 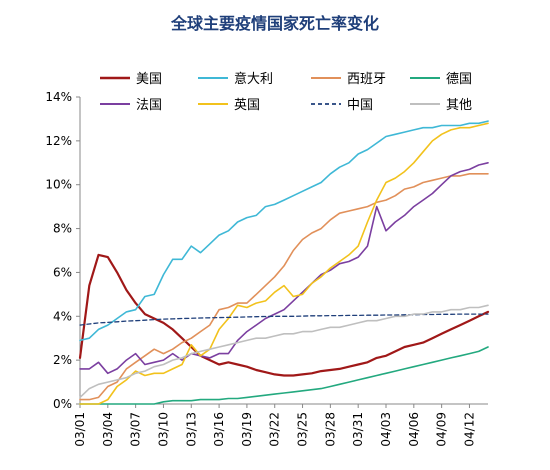 I want to click on legend-label-英国: 英国, so click(x=247, y=105).